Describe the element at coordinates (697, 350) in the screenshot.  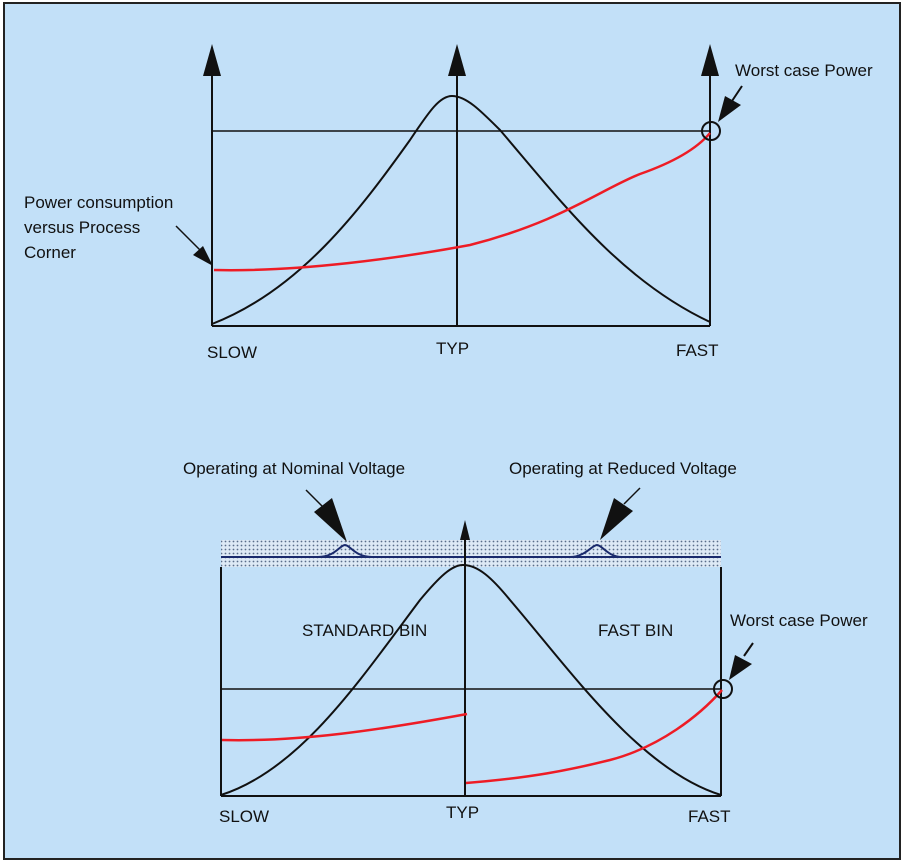
I see `top-tick-label-fast: FAST` at that location.